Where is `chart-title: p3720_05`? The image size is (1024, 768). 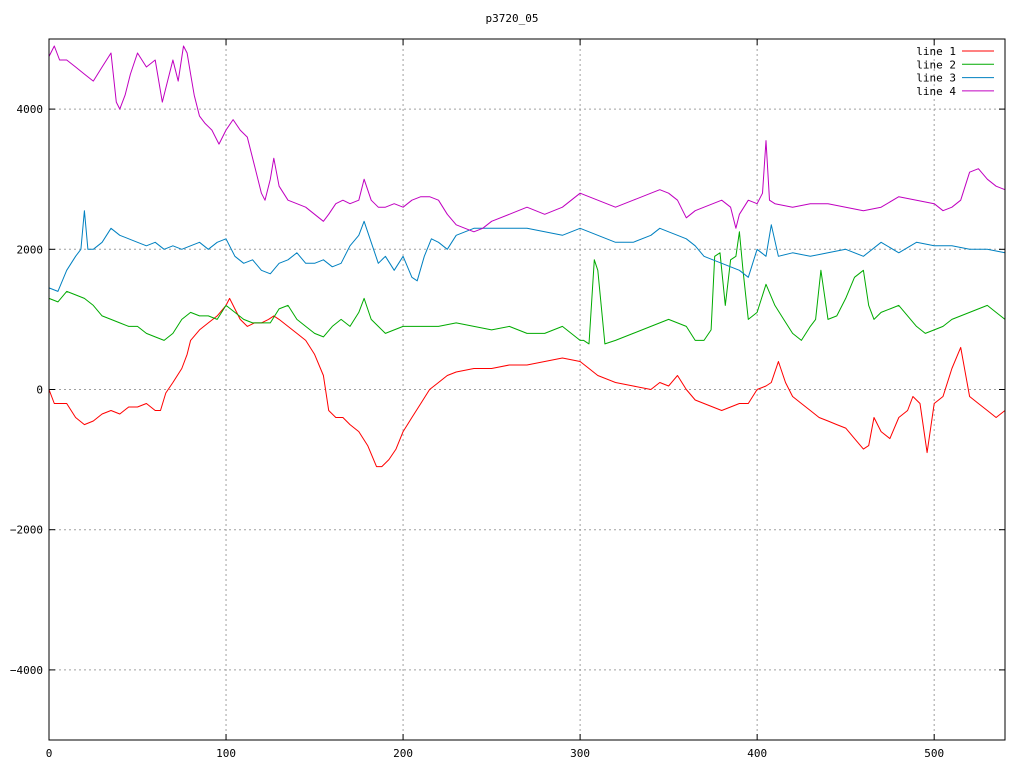
chart-title: p3720_05 is located at coordinates (512, 18).